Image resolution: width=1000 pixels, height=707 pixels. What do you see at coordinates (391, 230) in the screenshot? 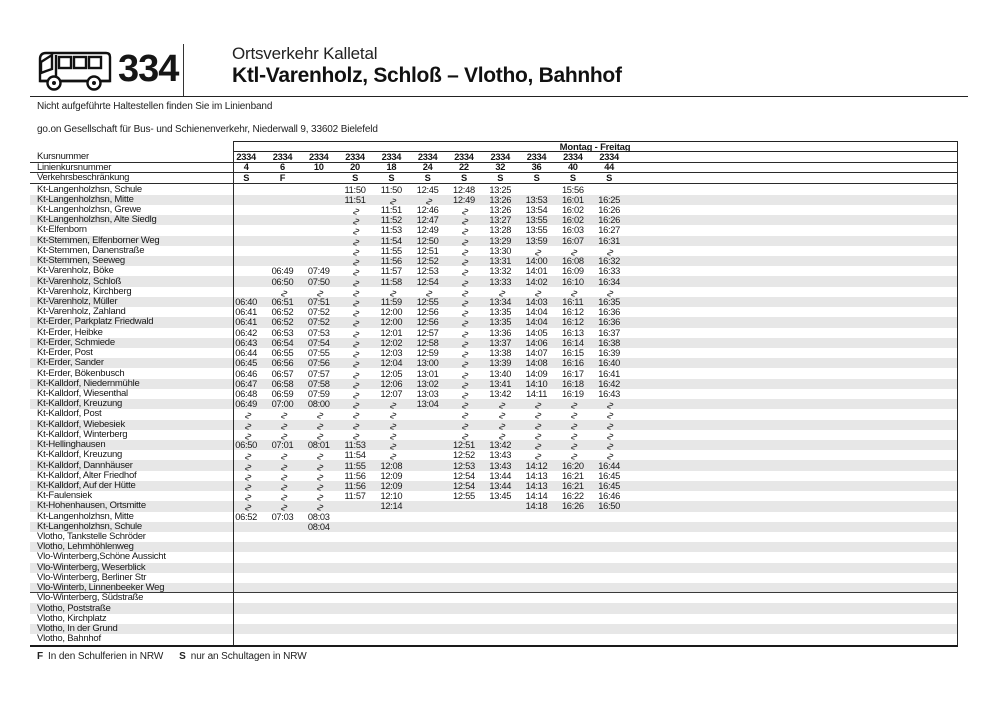
I see `time-cell: 11:53` at bounding box center [391, 230].